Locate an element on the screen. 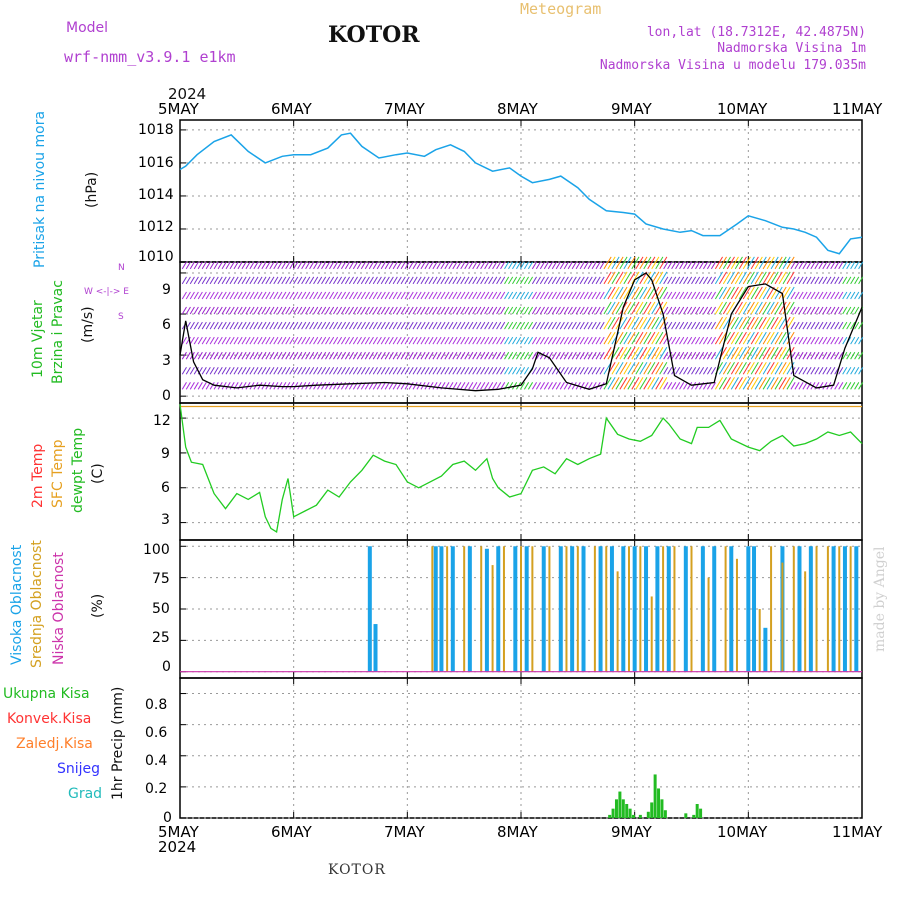 The height and width of the screenshot is (900, 900). temp-ytick-6: 6 is located at coordinates (165, 488).